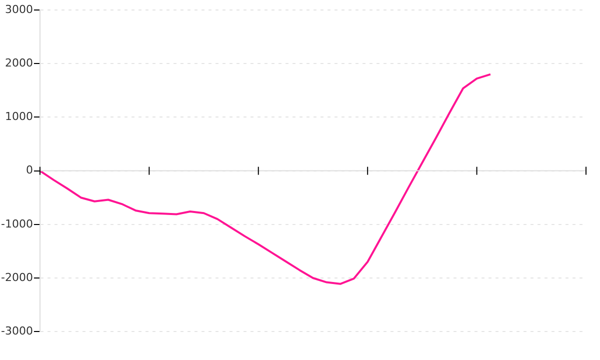 This screenshot has width=600, height=360. I want to click on y-tick-label: 0, so click(29, 170).